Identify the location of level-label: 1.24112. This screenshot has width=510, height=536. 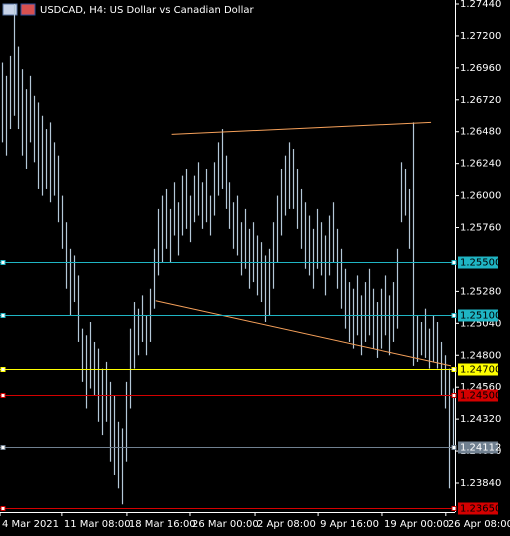
(480, 448).